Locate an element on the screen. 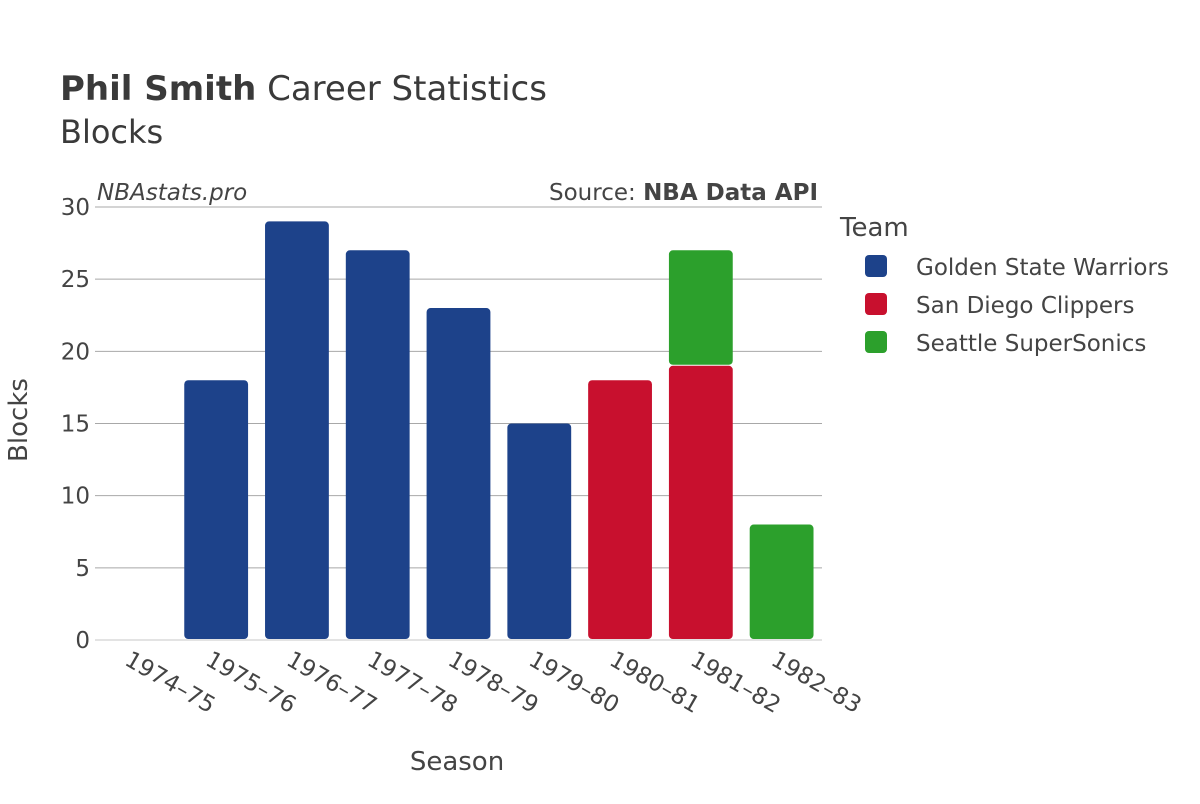 The height and width of the screenshot is (804, 1200). y-axis-label: Blocks is located at coordinates (19, 420).